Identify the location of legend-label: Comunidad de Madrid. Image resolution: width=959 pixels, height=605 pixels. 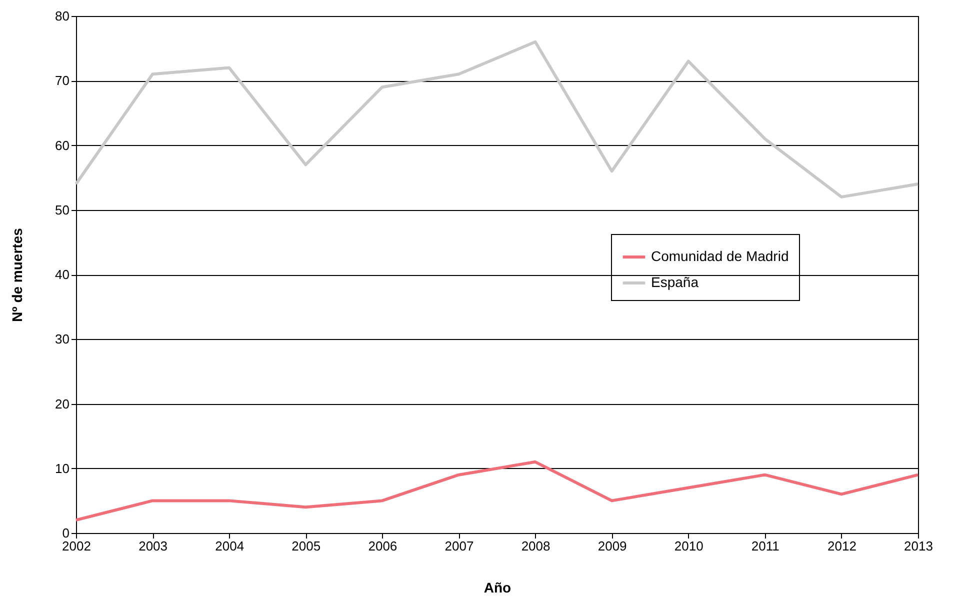
(720, 256).